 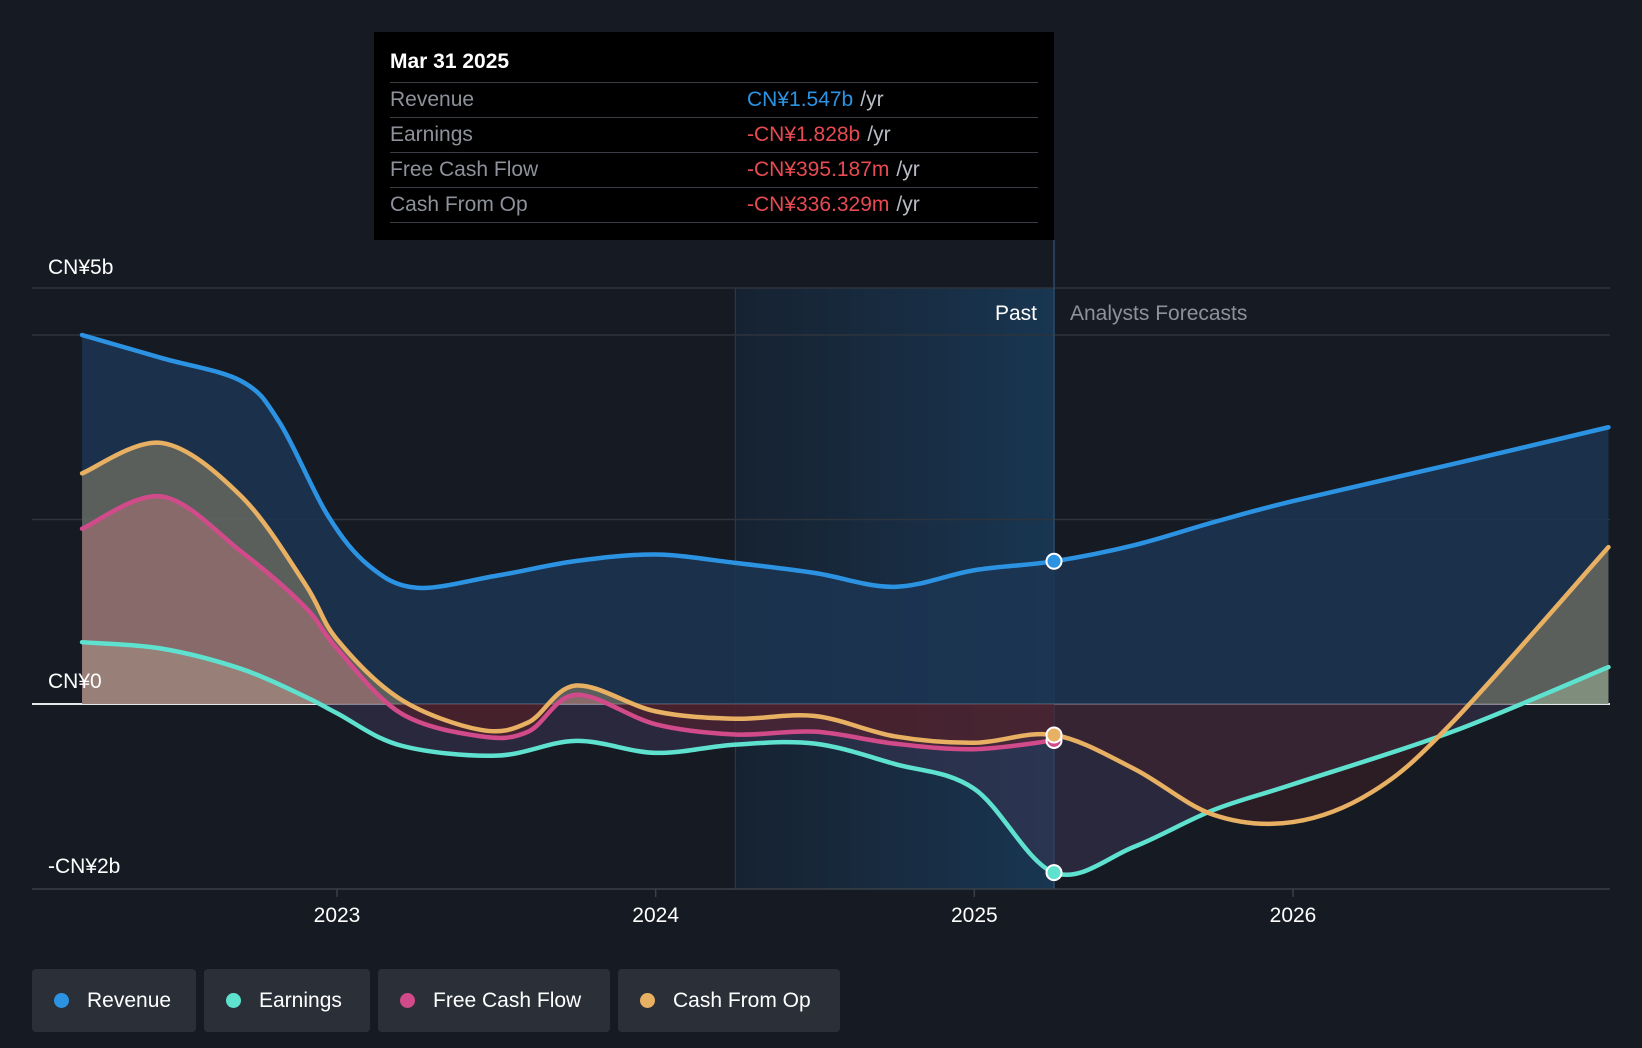 What do you see at coordinates (300, 1000) in the screenshot?
I see `legend-label: Earnings` at bounding box center [300, 1000].